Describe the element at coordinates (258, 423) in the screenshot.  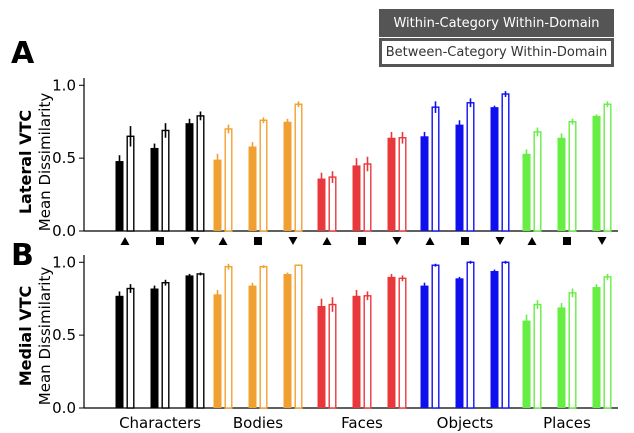
I see `x-category-label: Bodies` at that location.